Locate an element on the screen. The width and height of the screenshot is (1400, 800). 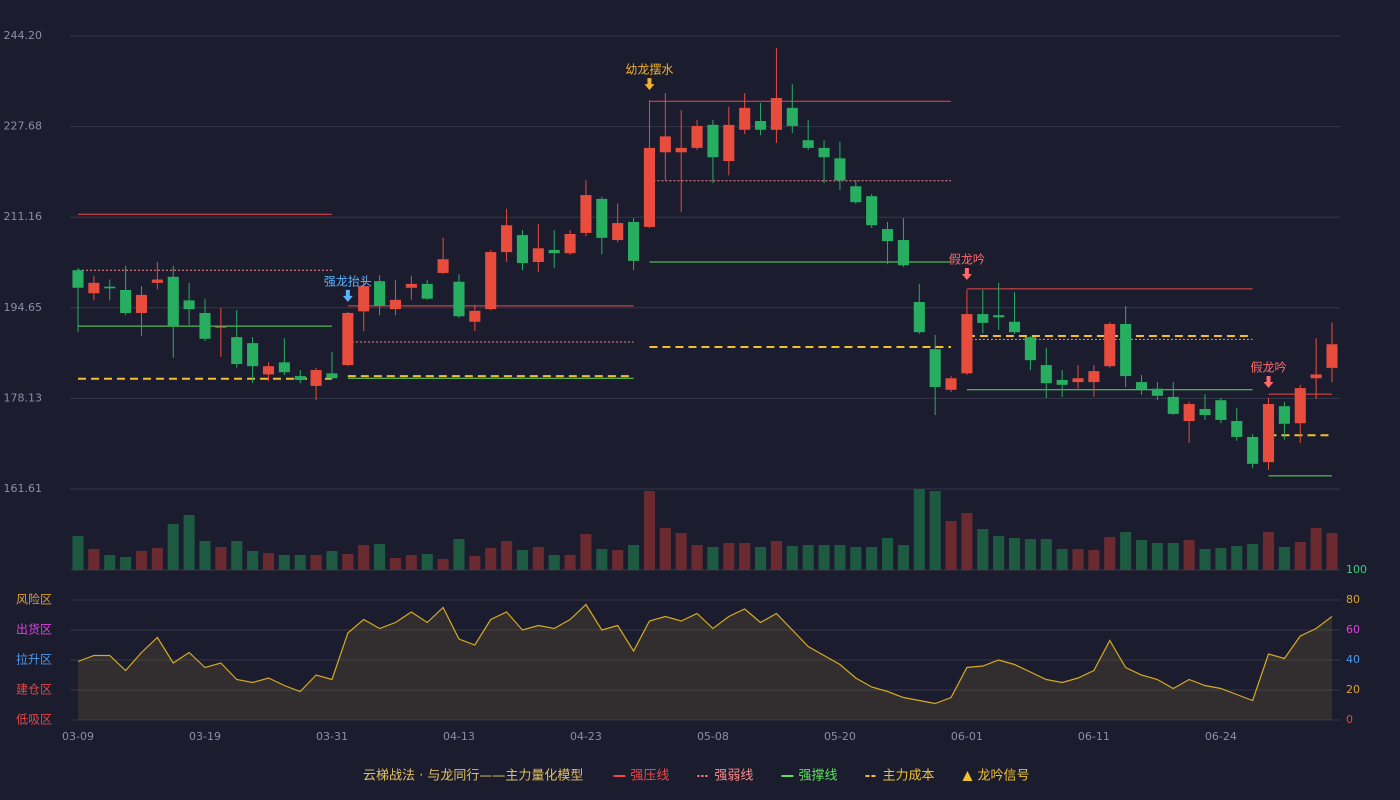
osc-tick-label: 20 is located at coordinates (1353, 689).